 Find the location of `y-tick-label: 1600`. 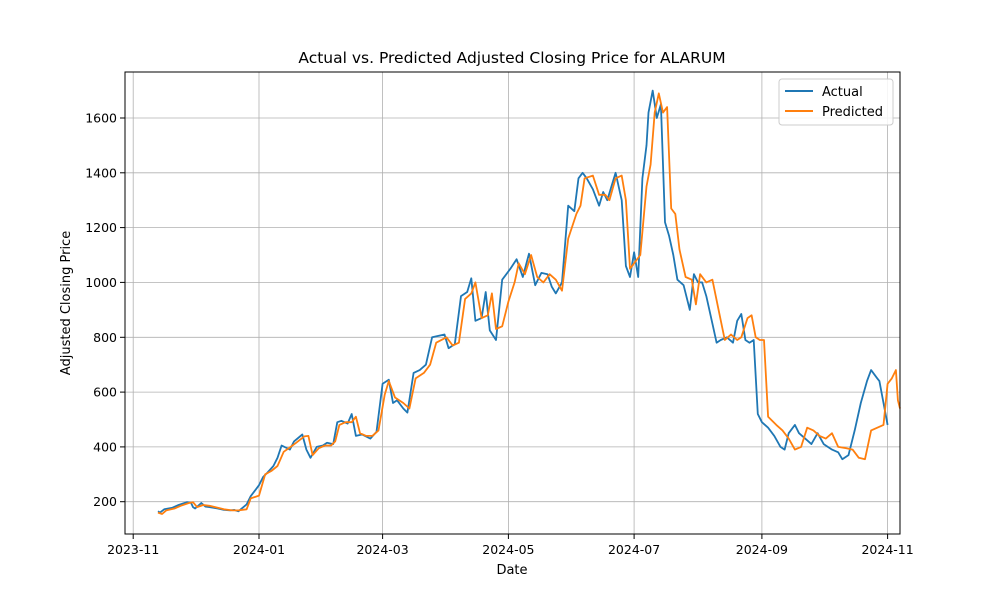

y-tick-label: 1600 is located at coordinates (101, 118).